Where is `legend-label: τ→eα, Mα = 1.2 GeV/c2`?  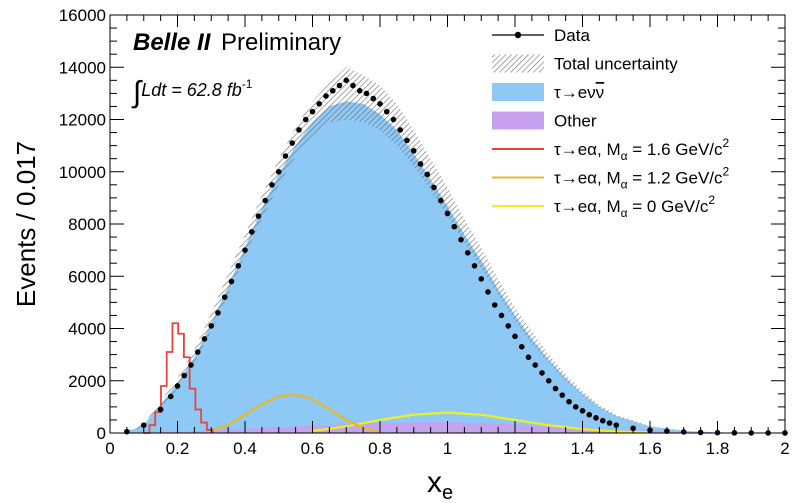
legend-label: τ→eα, Mα = 1.2 GeV/c2 is located at coordinates (642, 178).